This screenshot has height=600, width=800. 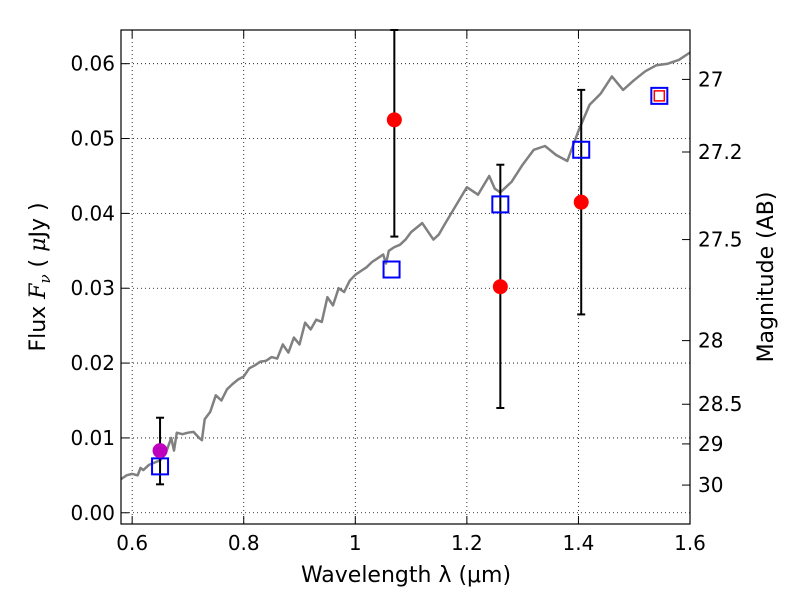 I want to click on x-tick-label: 1.6, so click(x=690, y=543).